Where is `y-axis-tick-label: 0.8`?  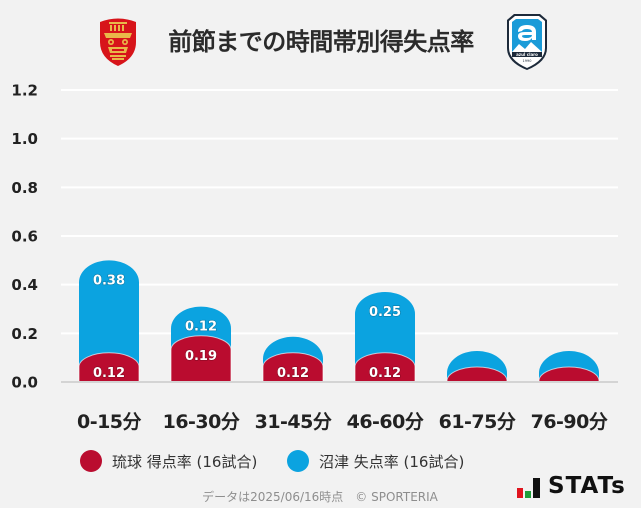 y-axis-tick-label: 0.8 is located at coordinates (24, 188).